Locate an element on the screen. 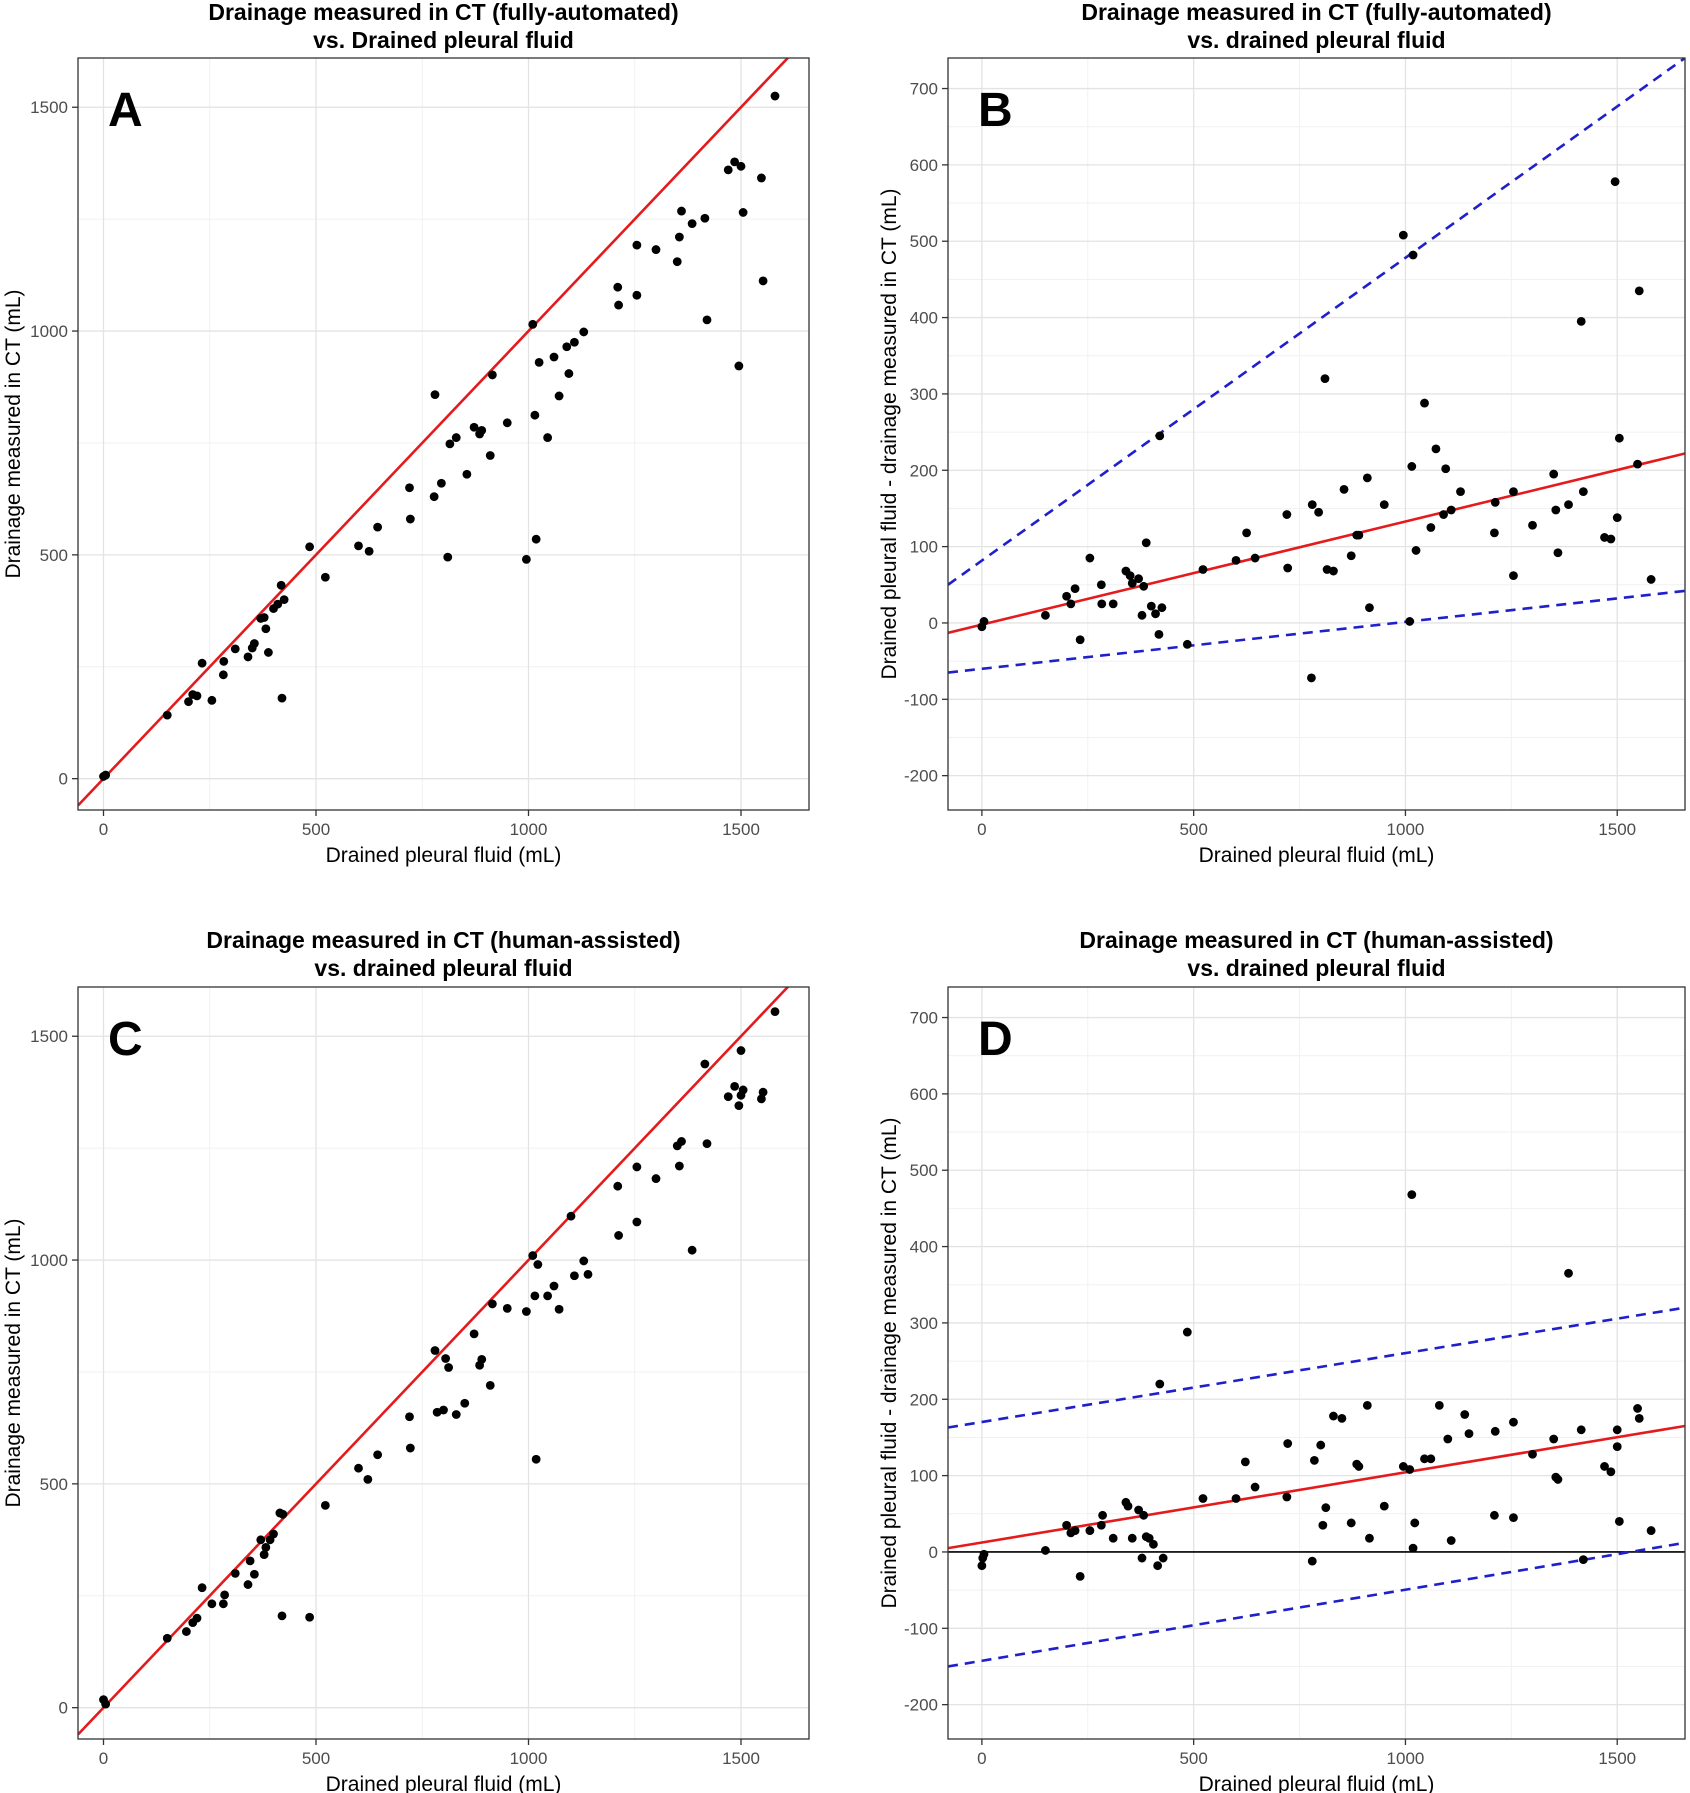 This screenshot has height=1793, width=1690. y-tick-label: 1000 is located at coordinates (49, 331).